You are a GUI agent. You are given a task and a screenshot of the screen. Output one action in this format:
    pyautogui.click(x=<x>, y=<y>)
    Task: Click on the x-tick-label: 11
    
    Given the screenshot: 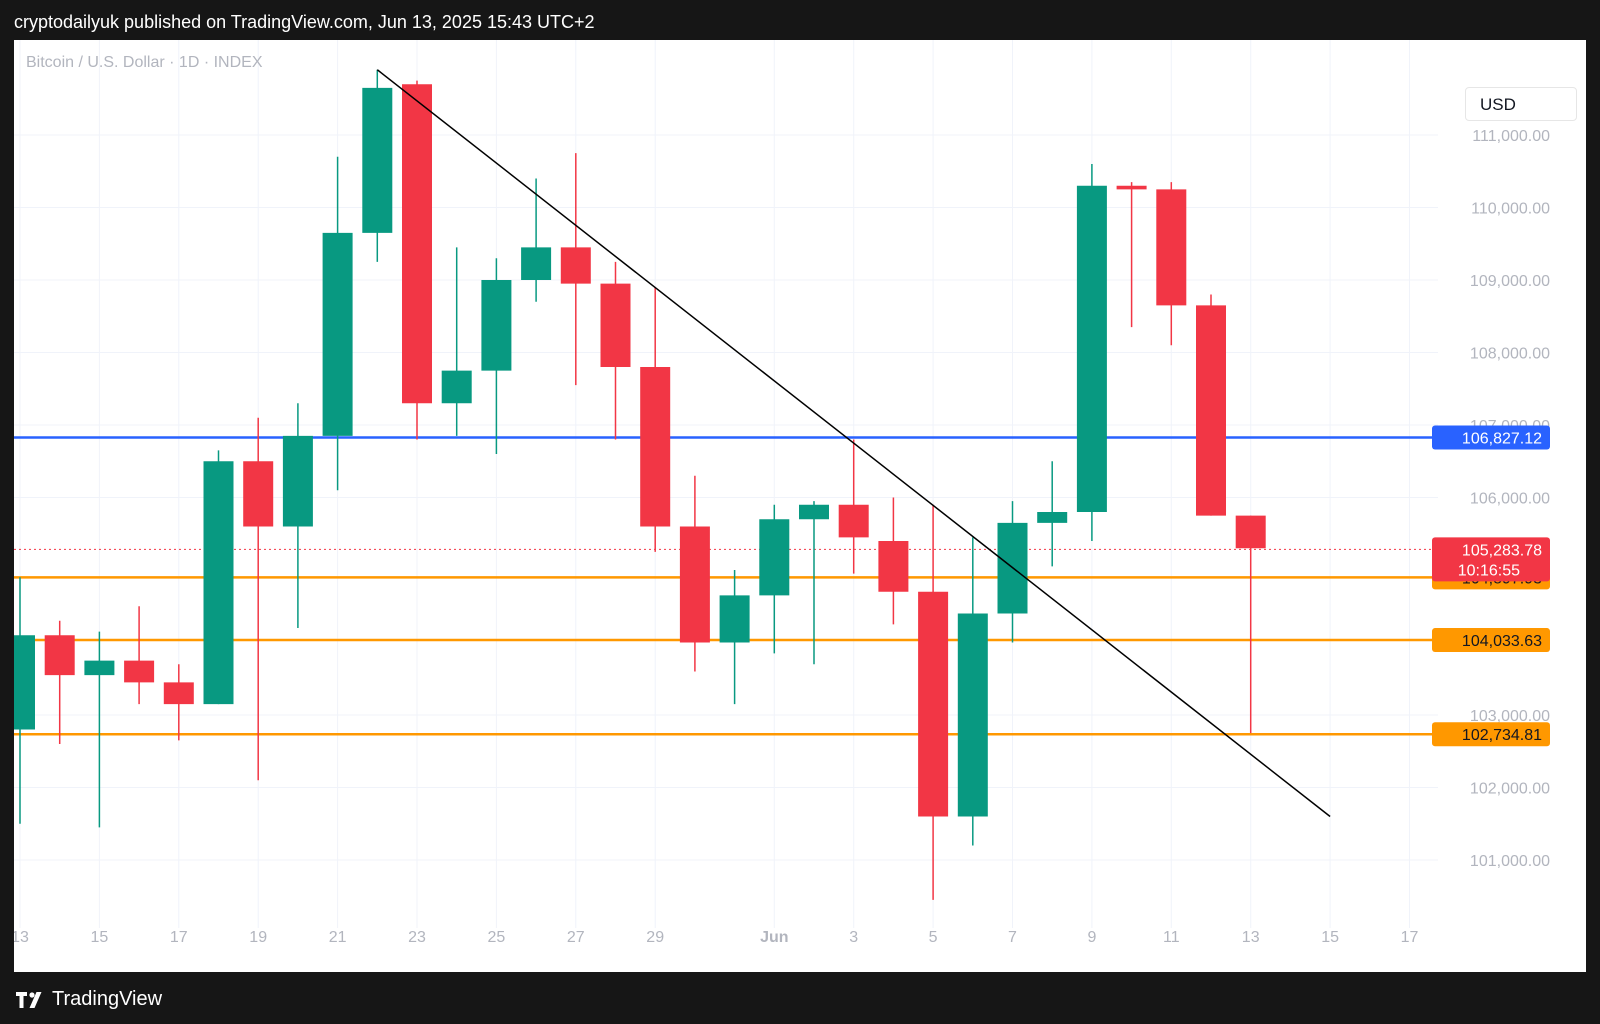 What is the action you would take?
    pyautogui.click(x=1171, y=937)
    